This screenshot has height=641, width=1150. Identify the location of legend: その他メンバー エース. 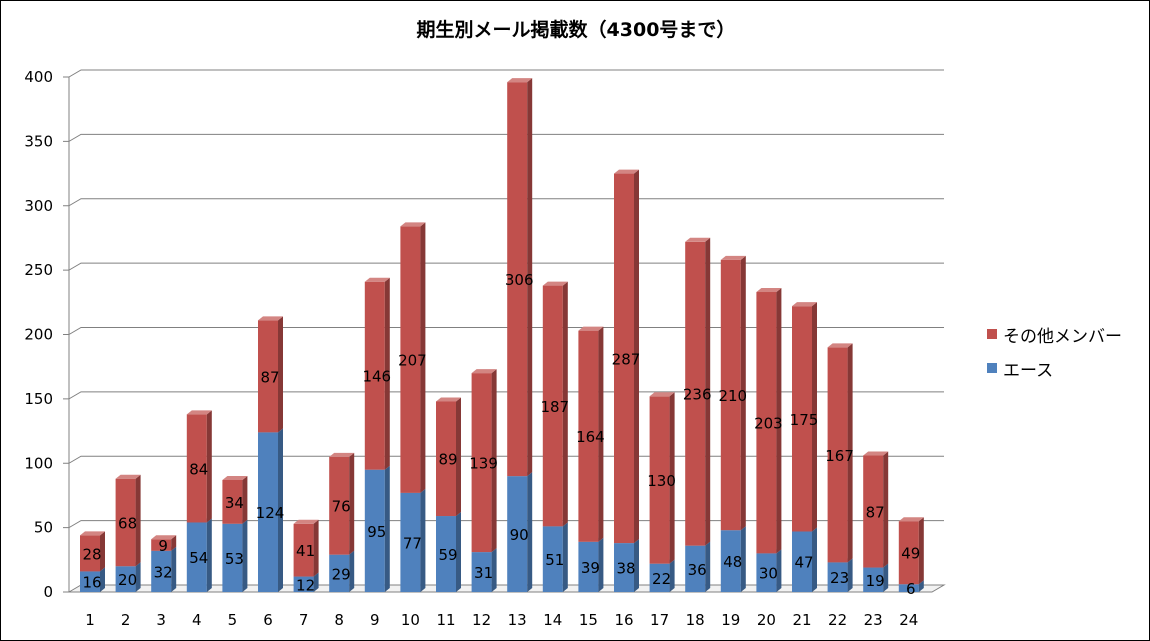
(1054, 351).